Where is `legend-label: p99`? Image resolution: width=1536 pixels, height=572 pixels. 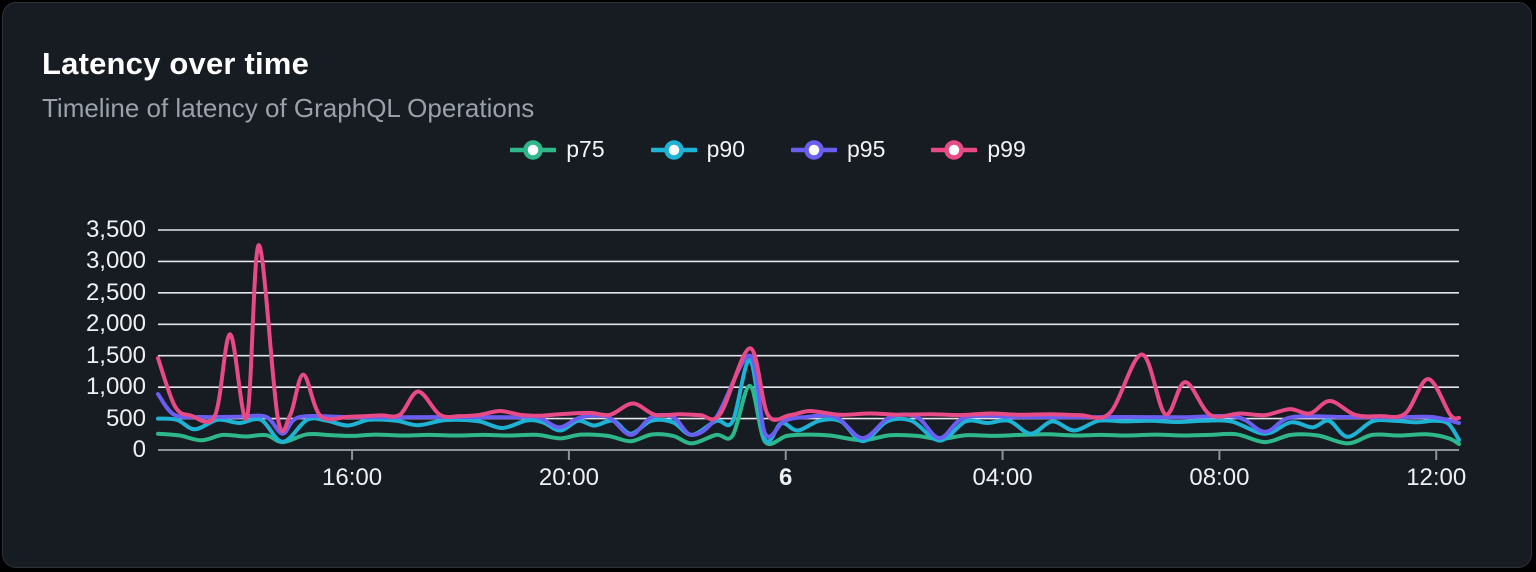
legend-label: p99 is located at coordinates (1006, 149).